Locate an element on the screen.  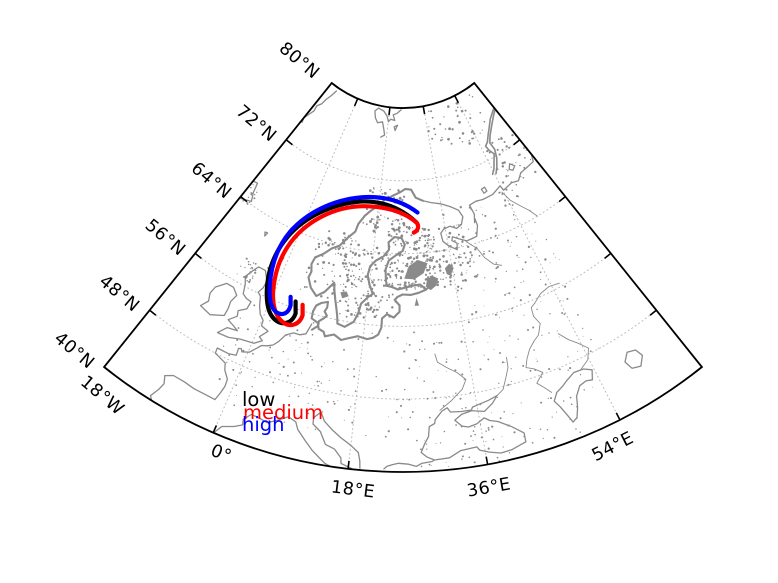
parallel-72n is located at coordinates (403, 160).